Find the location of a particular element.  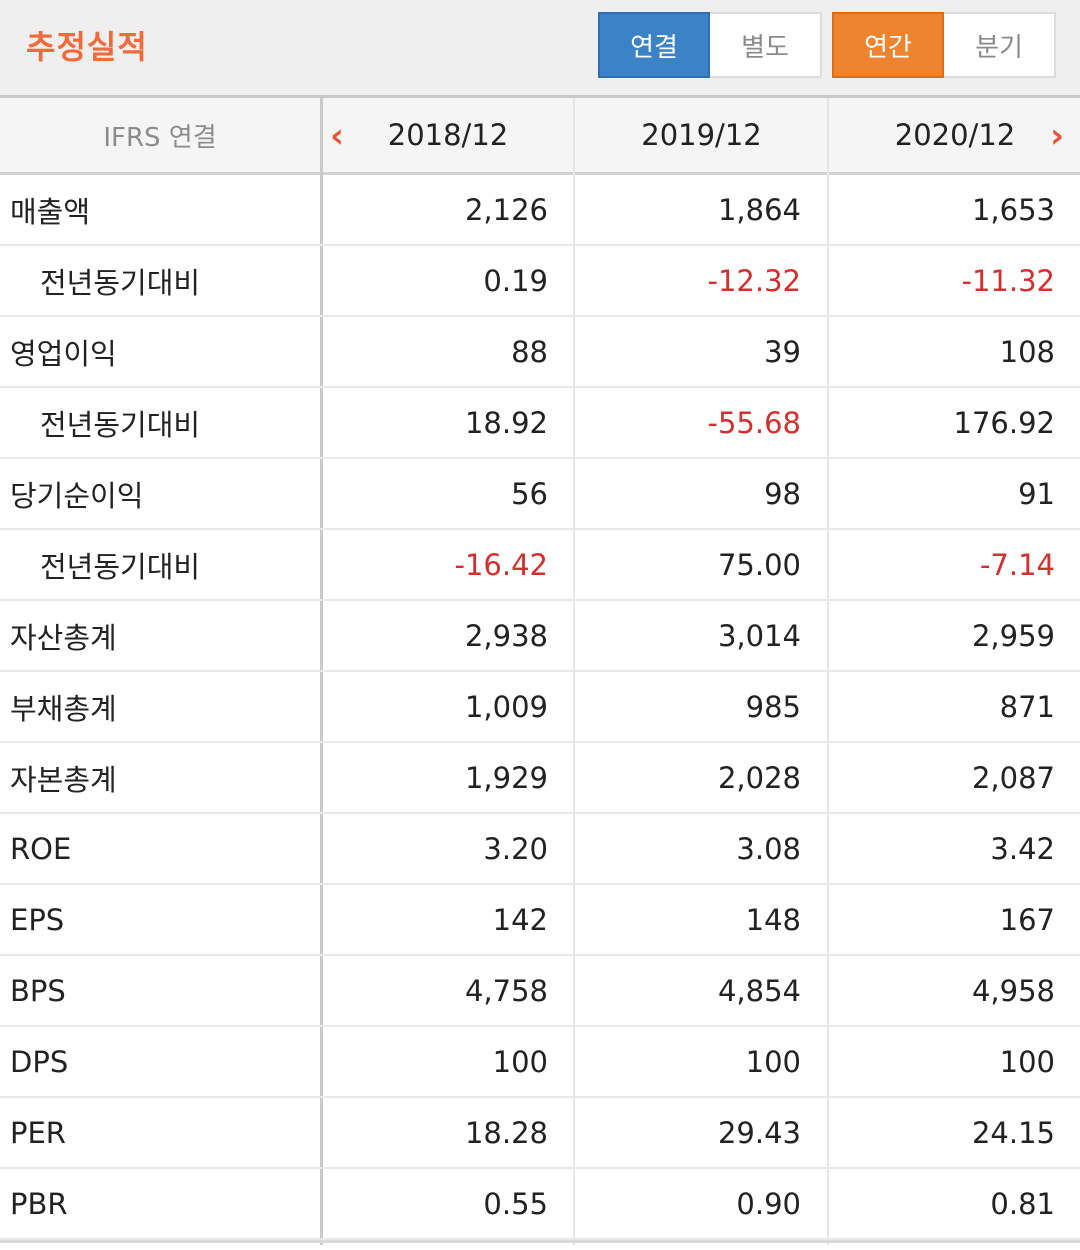

row-label: 매출액 is located at coordinates (50, 211).